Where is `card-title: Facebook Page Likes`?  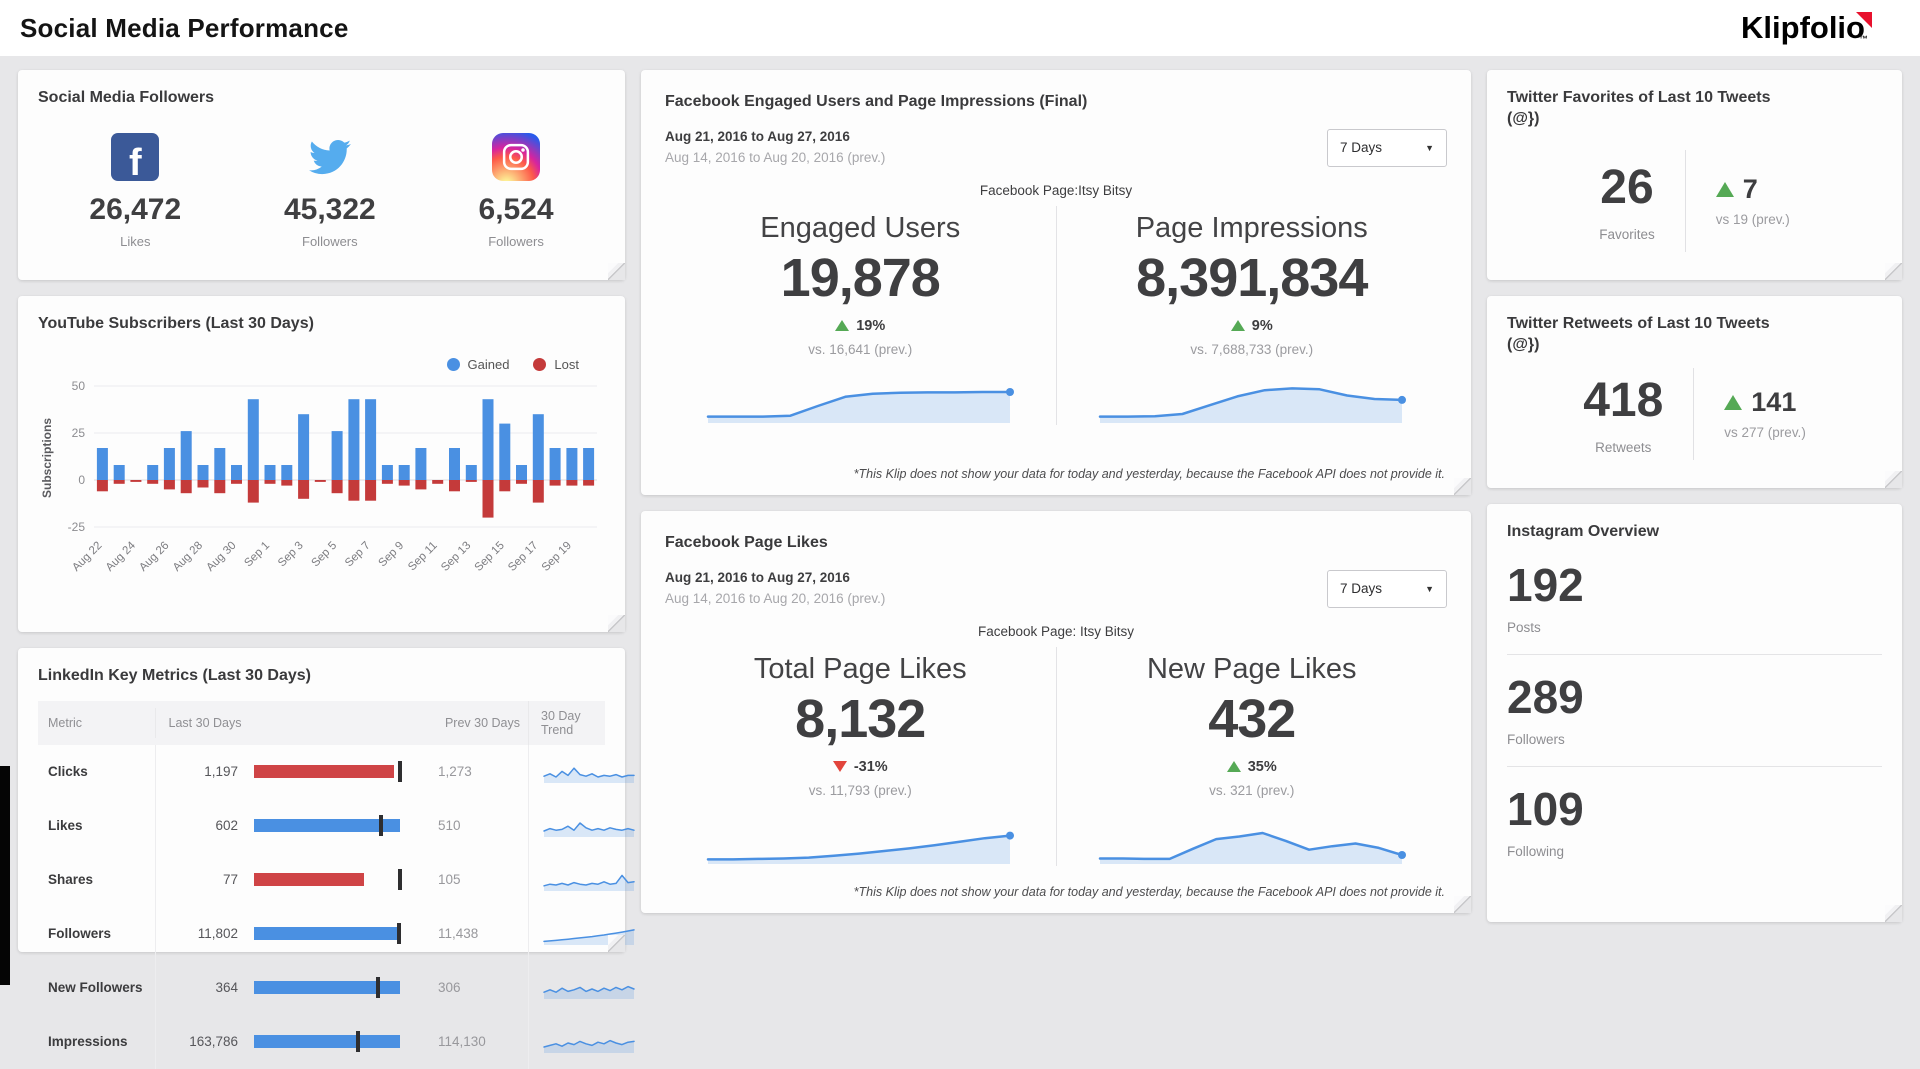 card-title: Facebook Page Likes is located at coordinates (746, 542).